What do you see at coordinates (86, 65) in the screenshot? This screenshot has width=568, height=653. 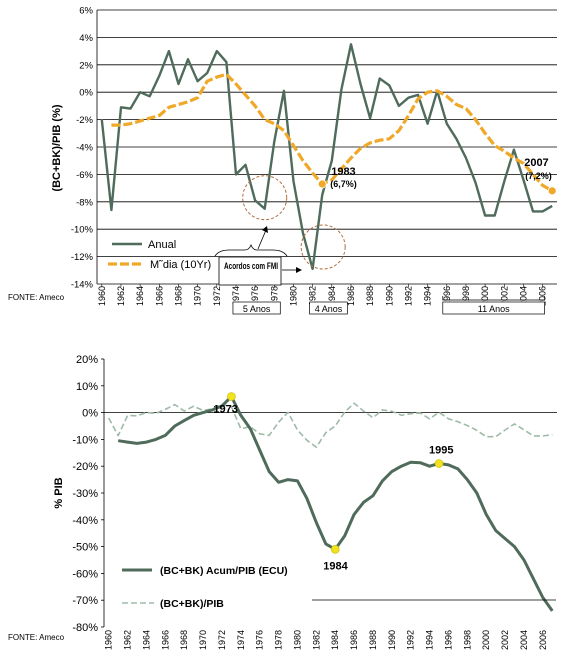 I see `chart1-ytick-label: 2%` at bounding box center [86, 65].